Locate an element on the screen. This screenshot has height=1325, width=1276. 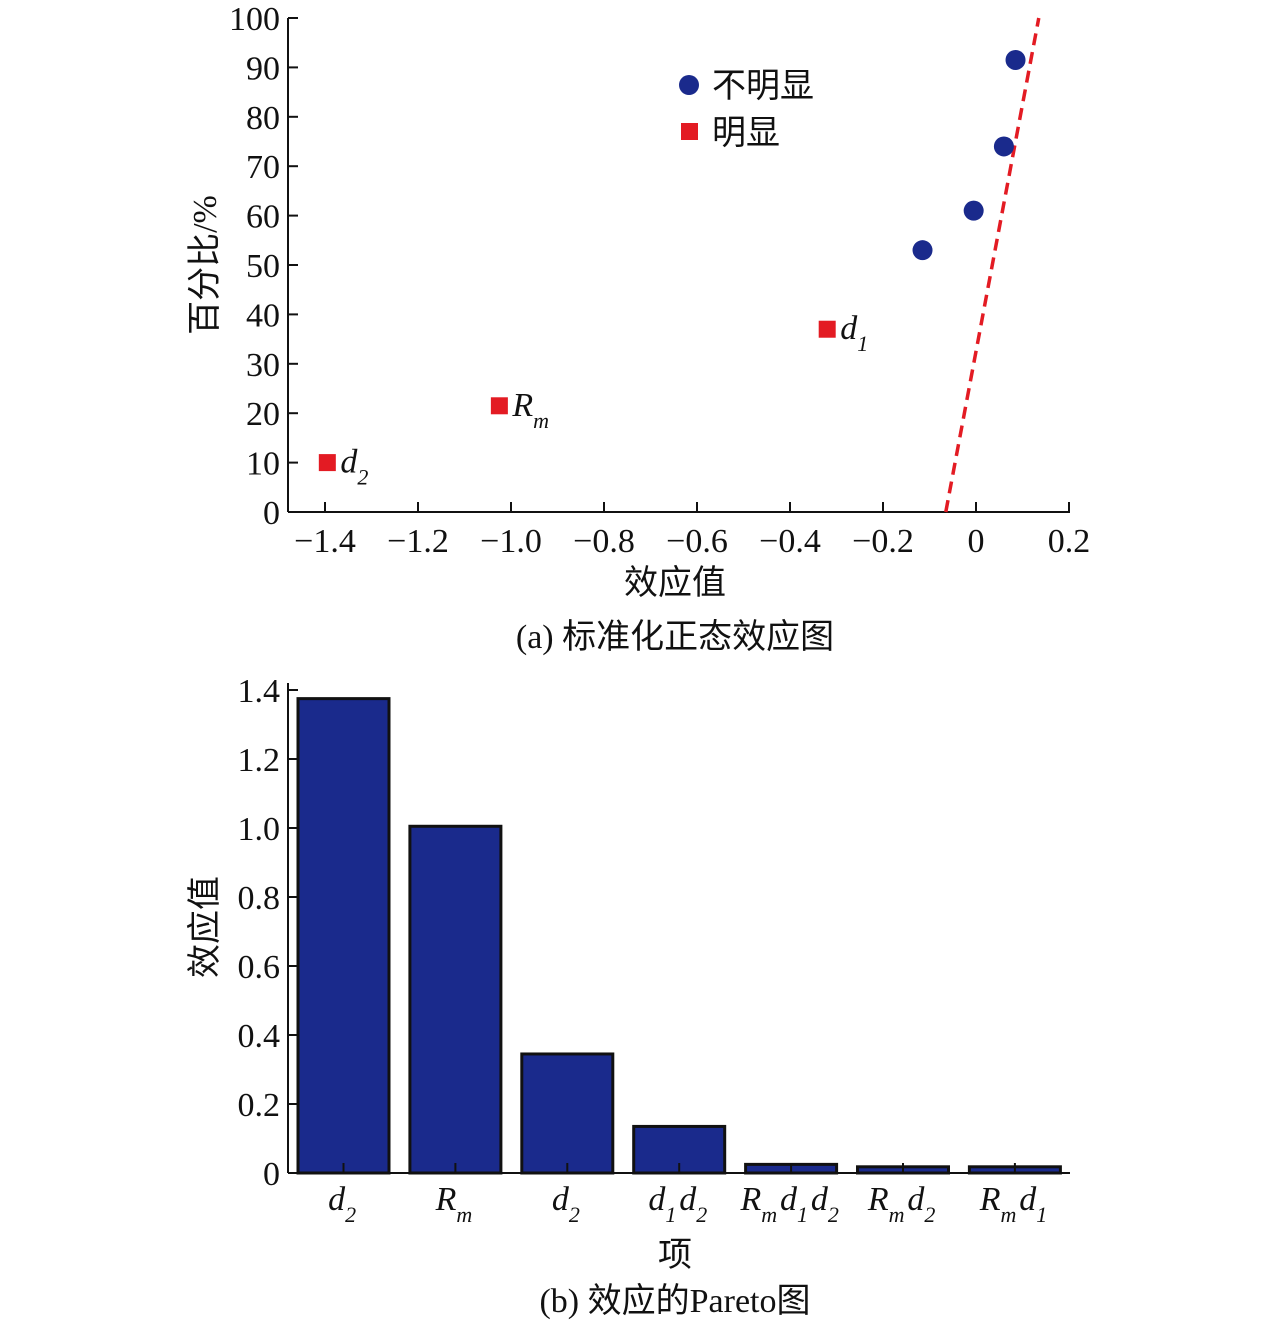
x-tick-label: −1.2 is located at coordinates (418, 541).